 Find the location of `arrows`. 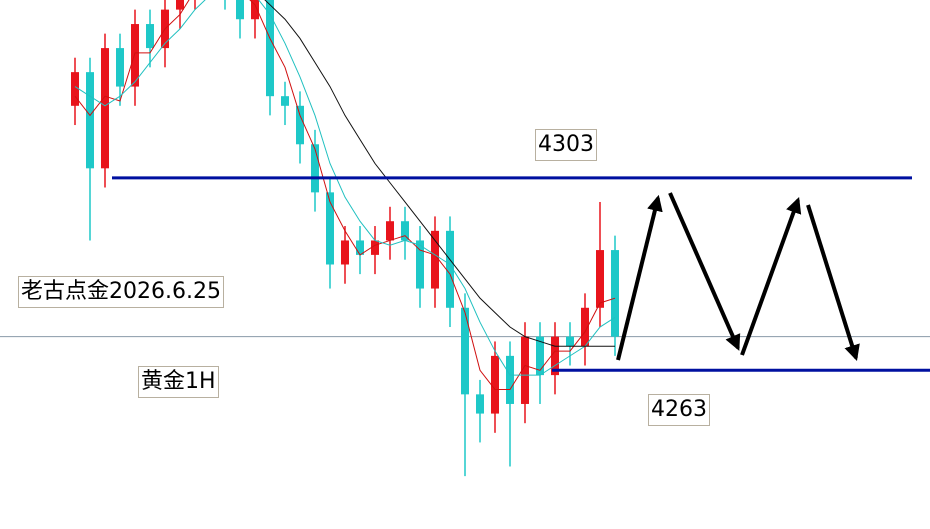

arrows is located at coordinates (738, 277).